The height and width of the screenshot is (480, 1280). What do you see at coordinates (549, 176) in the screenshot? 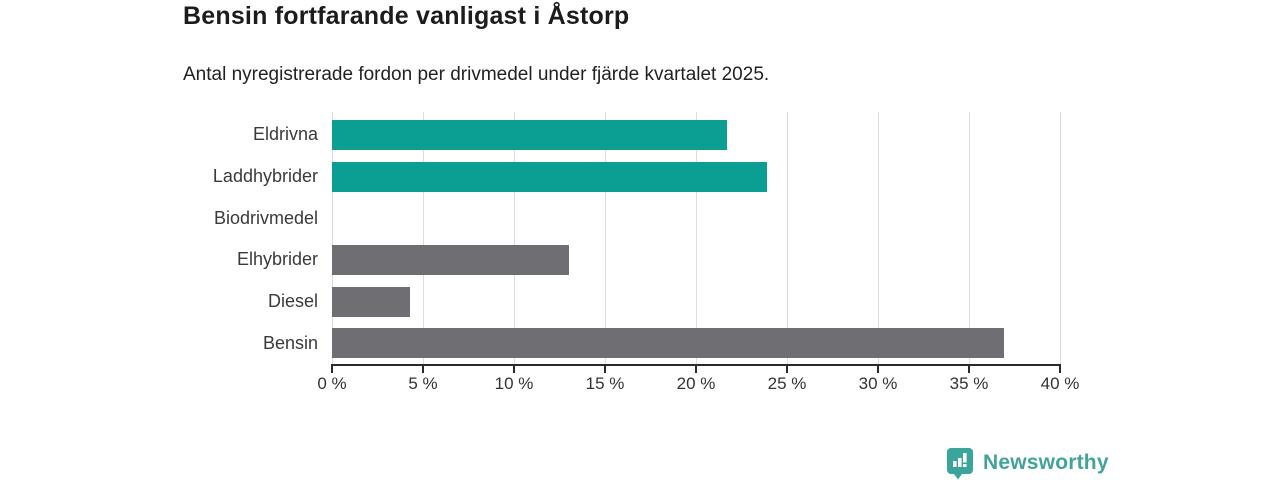
I see `bar-laddhybrider` at bounding box center [549, 176].